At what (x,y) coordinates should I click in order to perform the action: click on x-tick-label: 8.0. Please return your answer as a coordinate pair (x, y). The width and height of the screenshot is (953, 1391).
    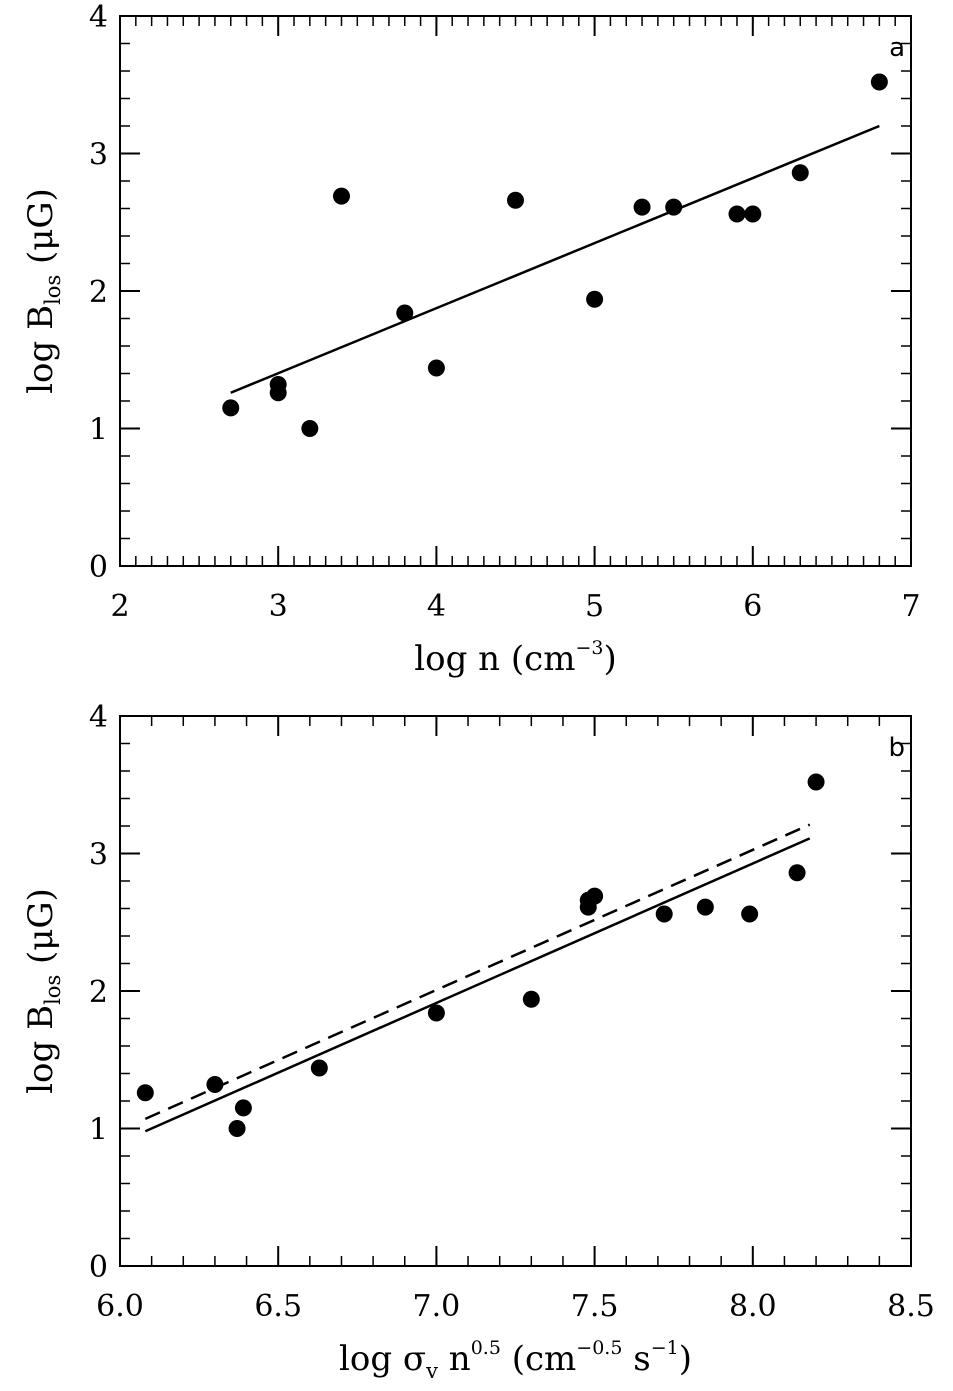
    Looking at the image, I should click on (753, 1306).